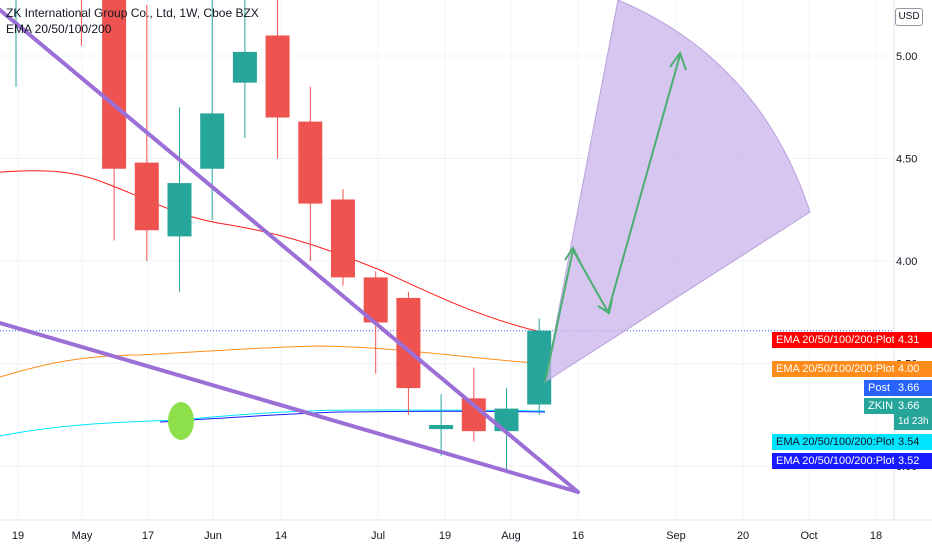 Image resolution: width=932 pixels, height=555 pixels. What do you see at coordinates (743, 536) in the screenshot?
I see `time-tick-label: 20` at bounding box center [743, 536].